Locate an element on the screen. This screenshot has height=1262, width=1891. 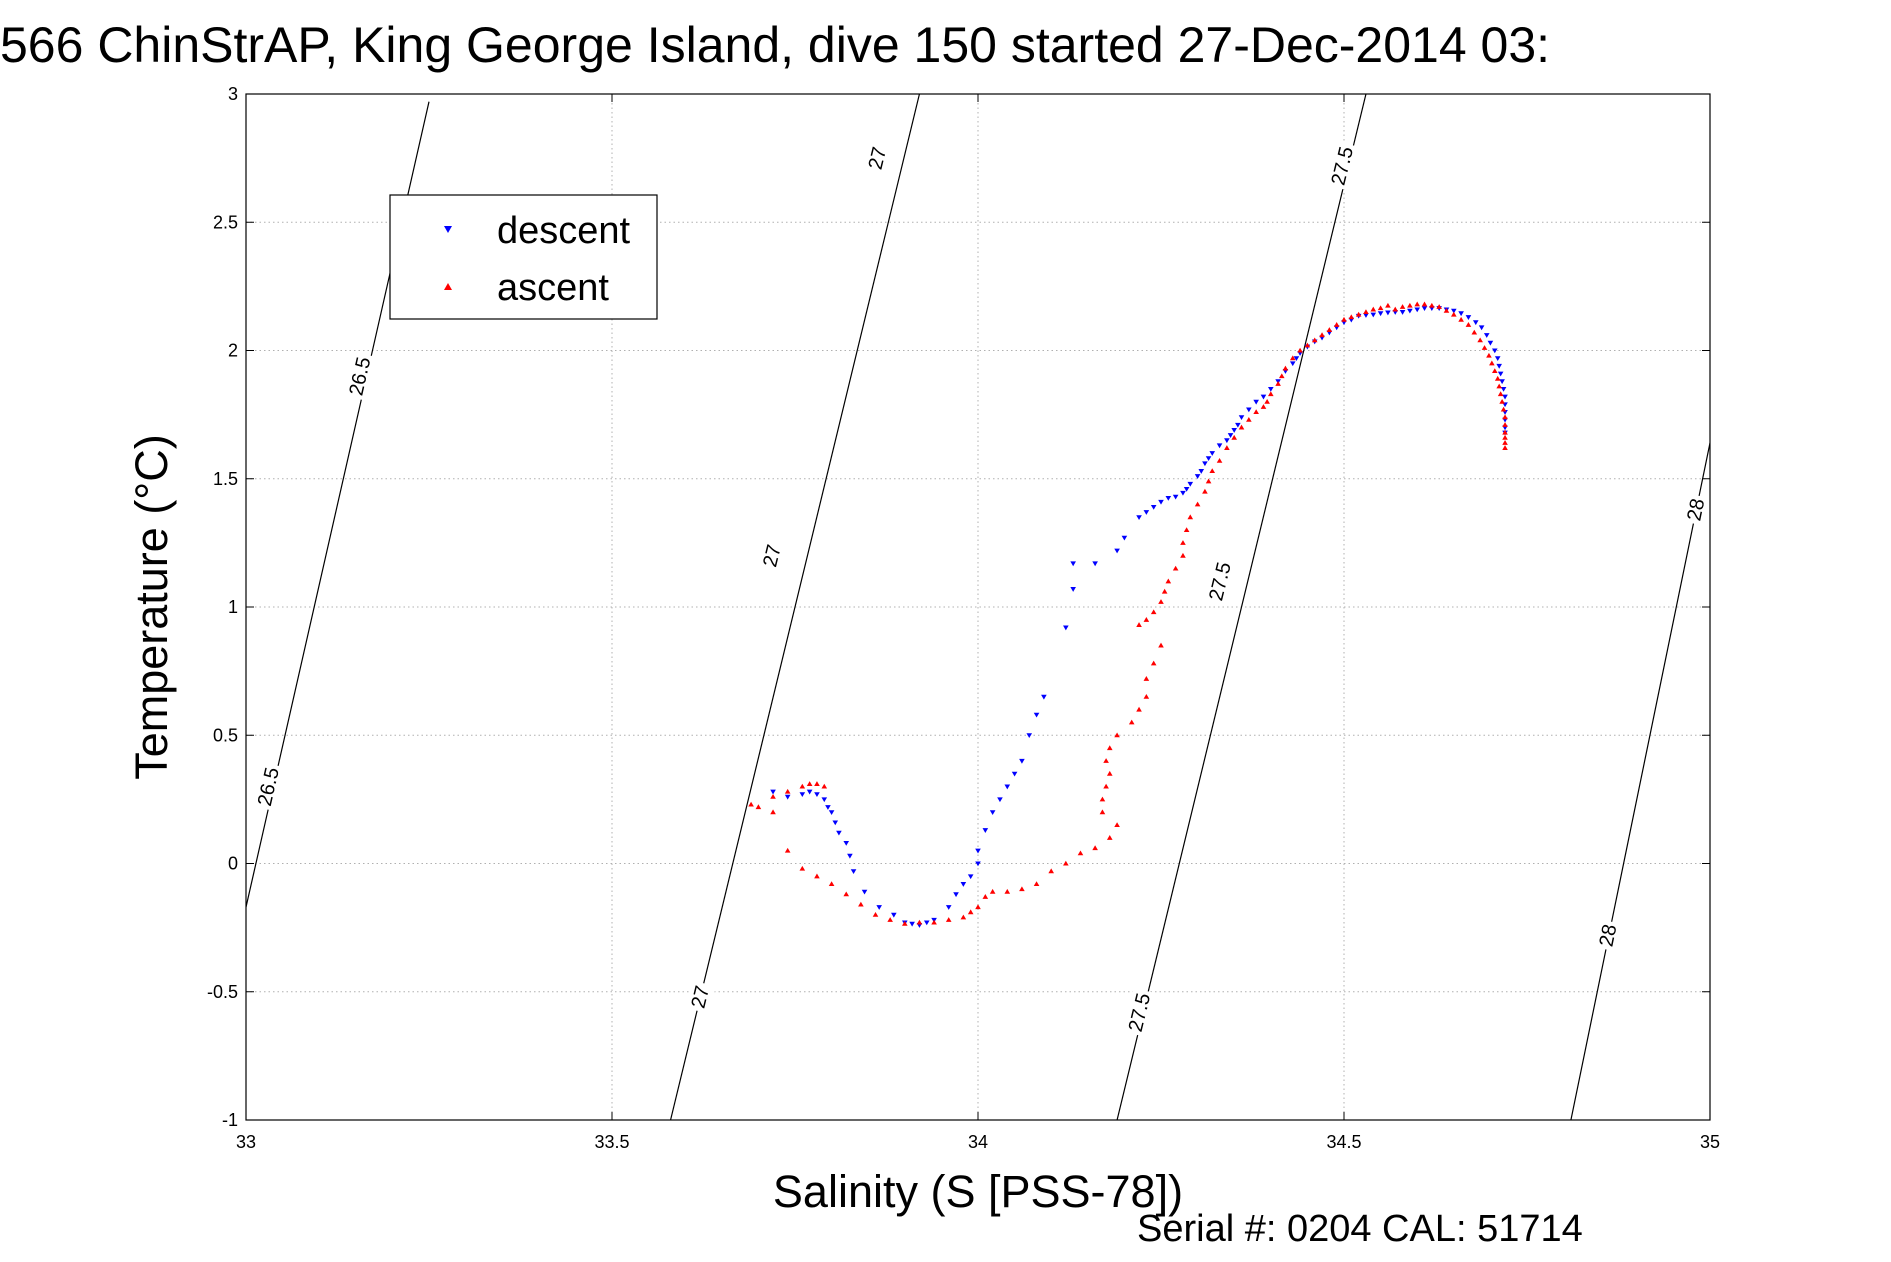
legend-marker-descent is located at coordinates (448, 229).